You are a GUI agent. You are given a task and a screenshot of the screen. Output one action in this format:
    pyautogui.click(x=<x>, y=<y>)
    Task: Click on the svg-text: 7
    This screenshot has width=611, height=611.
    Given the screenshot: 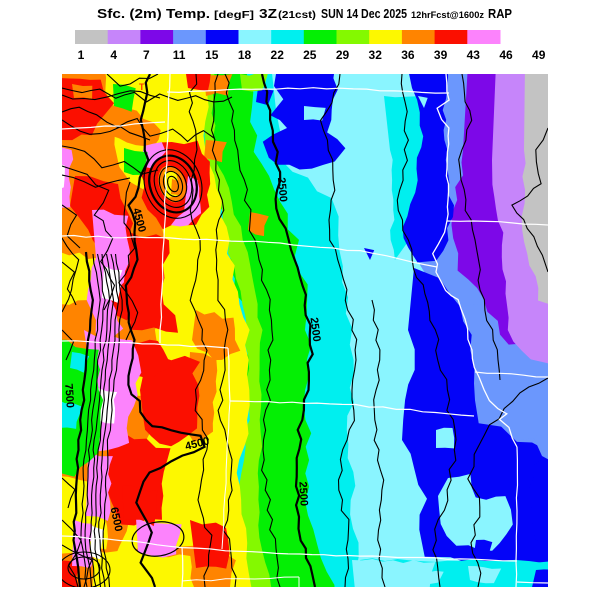 What is the action you would take?
    pyautogui.click(x=146, y=55)
    